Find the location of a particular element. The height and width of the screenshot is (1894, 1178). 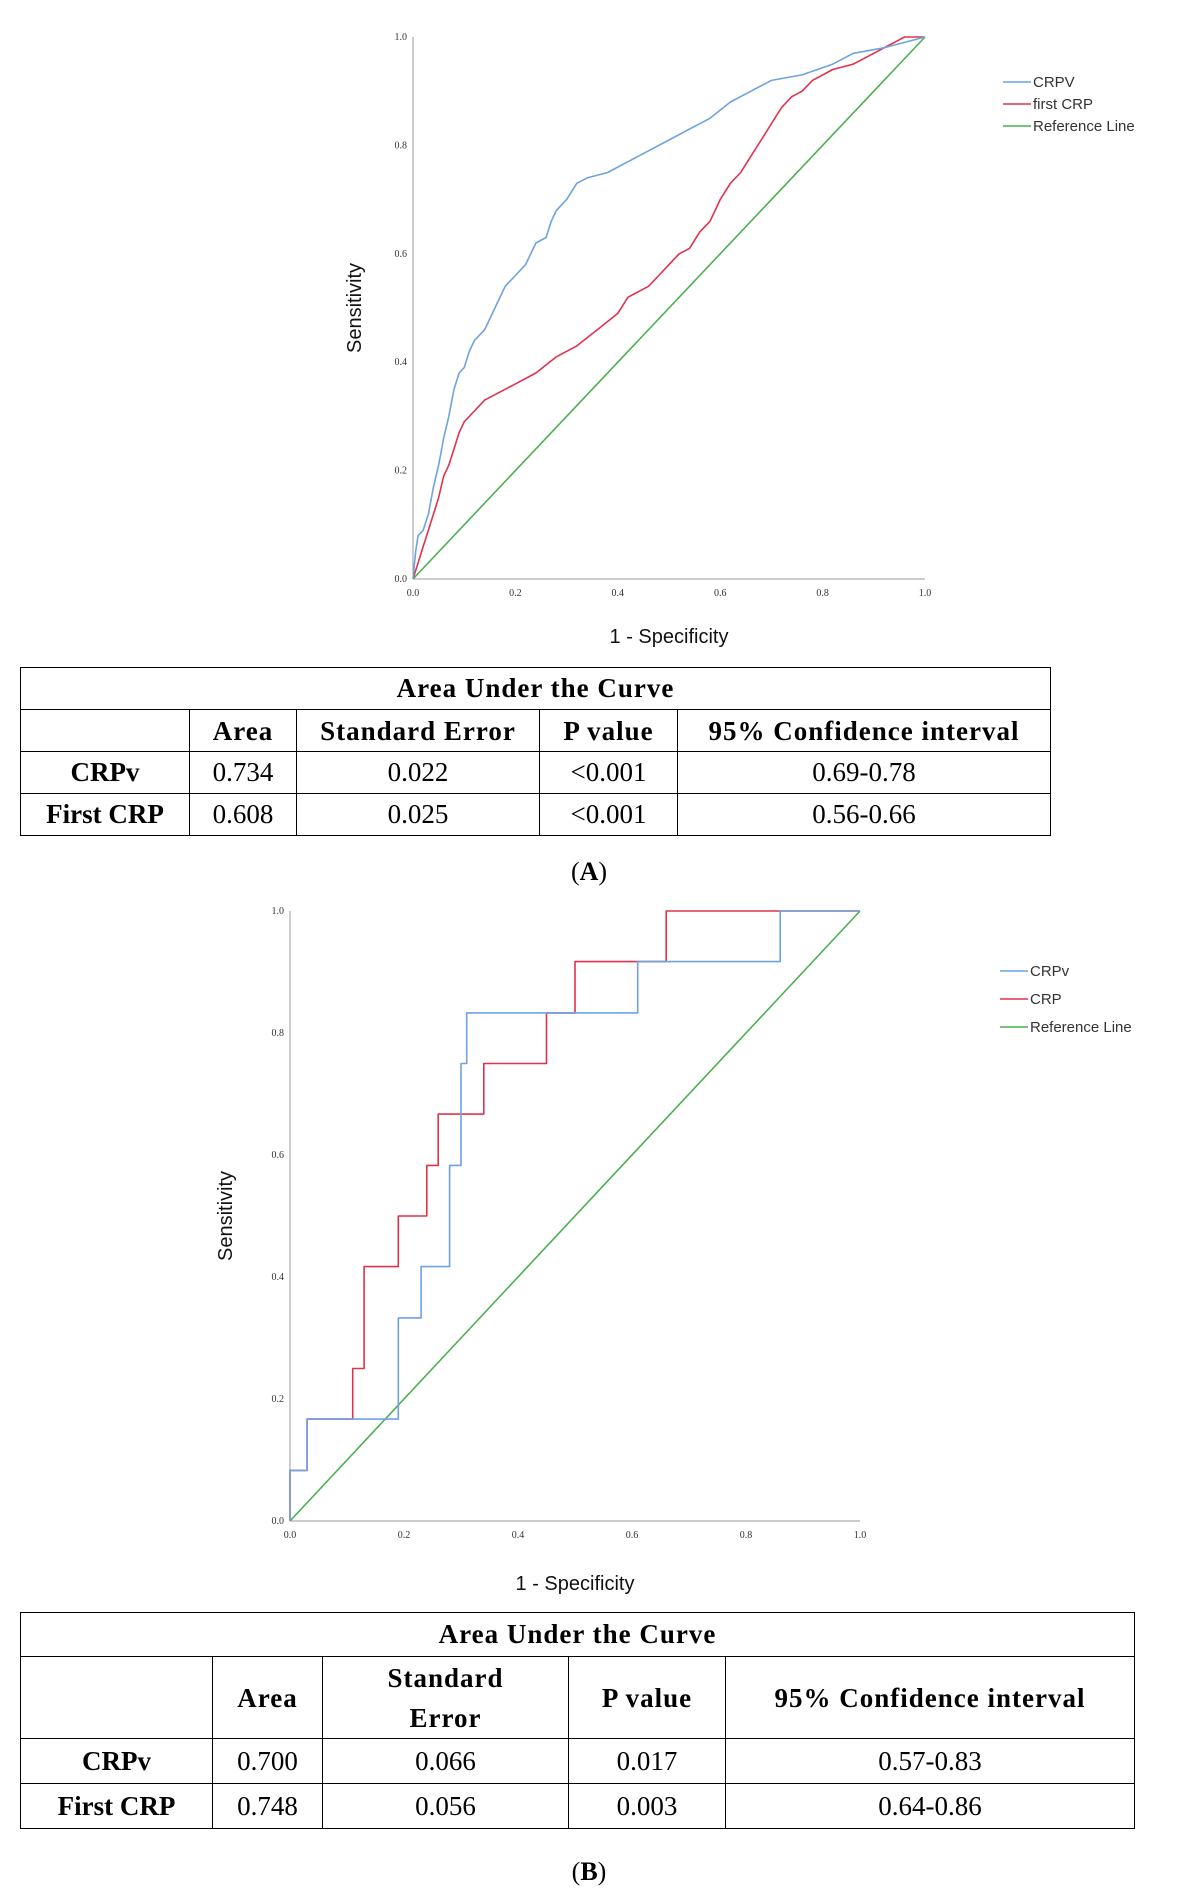

legend-label: CRP is located at coordinates (1046, 999).